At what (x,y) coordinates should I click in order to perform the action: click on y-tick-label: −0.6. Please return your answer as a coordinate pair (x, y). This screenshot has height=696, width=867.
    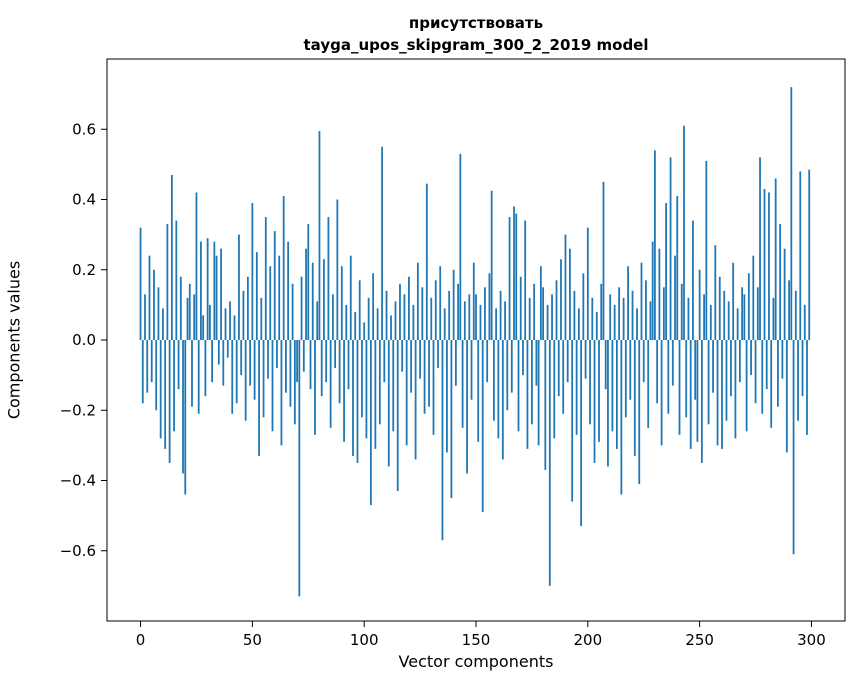
    Looking at the image, I should click on (78, 551).